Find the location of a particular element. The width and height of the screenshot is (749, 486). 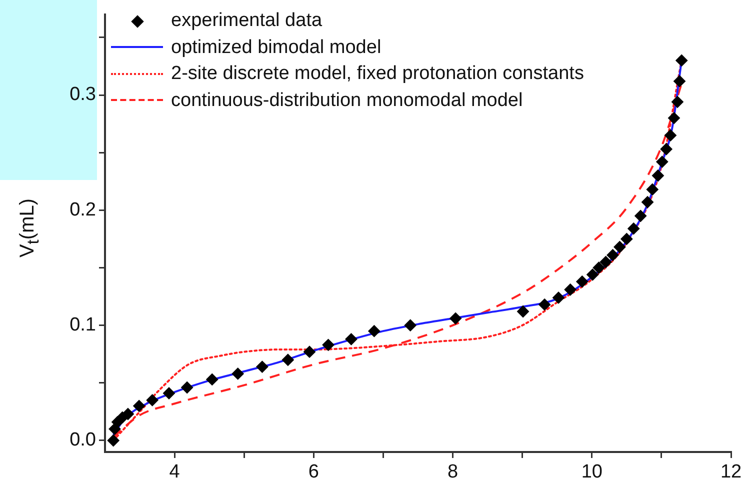

x-tick-label: 4 is located at coordinates (174, 472).